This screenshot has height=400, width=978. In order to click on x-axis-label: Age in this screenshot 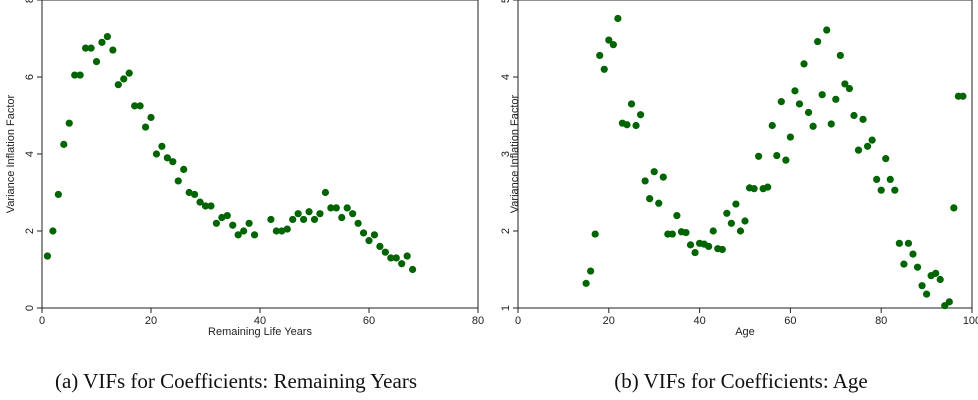, I will do `click(745, 332)`.